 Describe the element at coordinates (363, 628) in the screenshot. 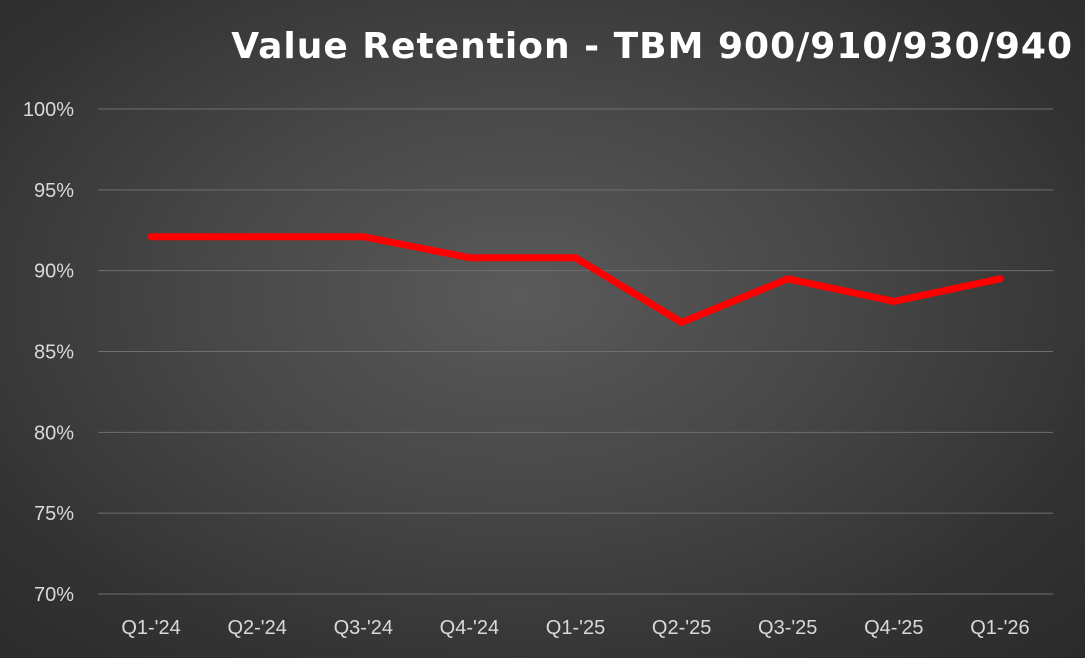

I see `x-tick-label: Q3-'24` at that location.